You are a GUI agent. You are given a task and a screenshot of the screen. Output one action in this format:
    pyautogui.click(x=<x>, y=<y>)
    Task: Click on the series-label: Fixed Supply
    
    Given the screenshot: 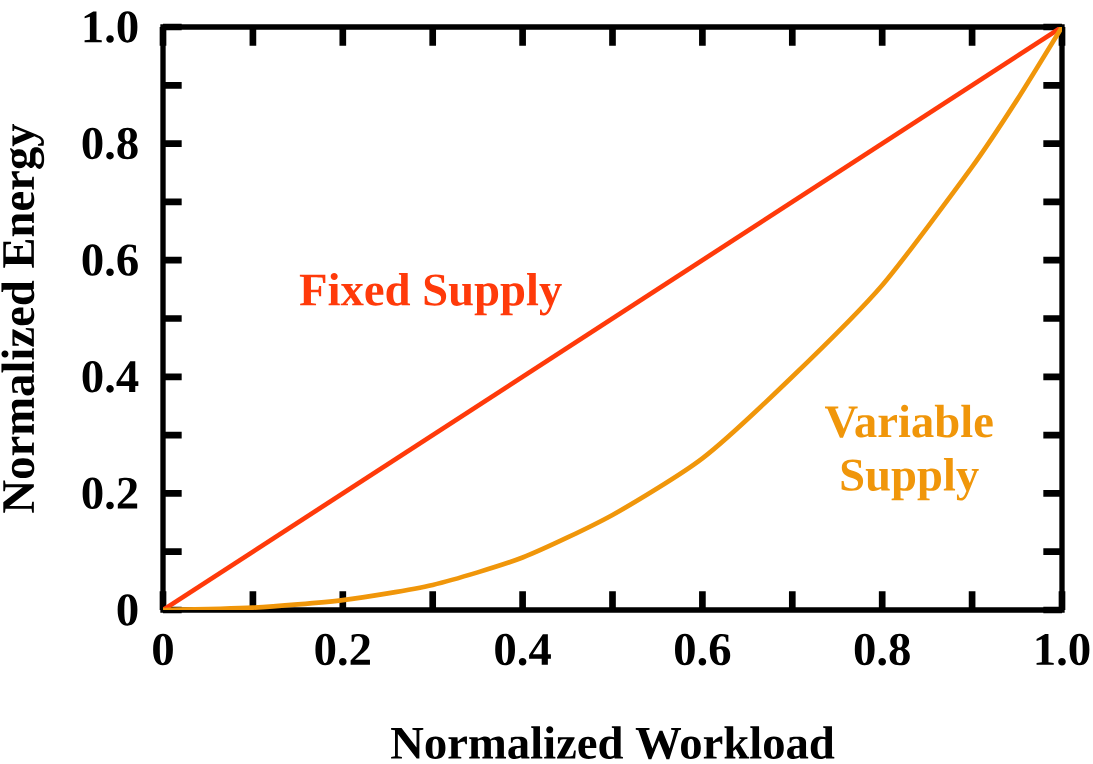 What is the action you would take?
    pyautogui.click(x=430, y=294)
    